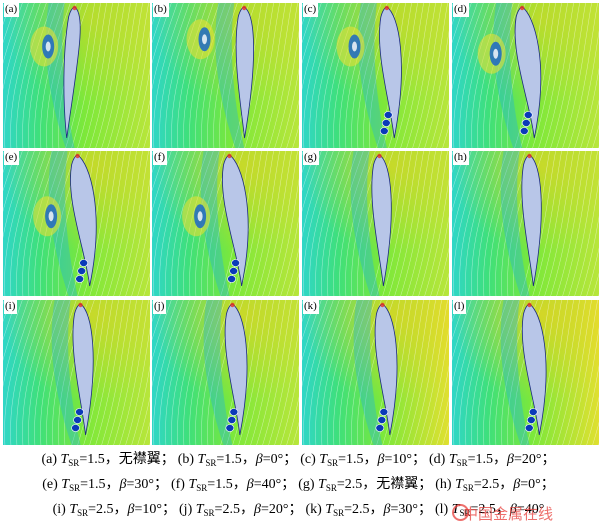 The image size is (600, 530). I want to click on caption-item: (k) TSR=2.5，β=30°；, so click(368, 510).